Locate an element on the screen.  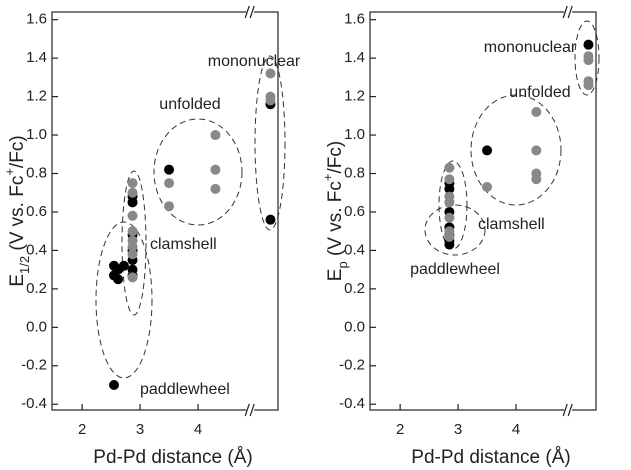
y-axis-label: E1/2 (V vs. Fc+/Fc) is located at coordinates (17, 210).